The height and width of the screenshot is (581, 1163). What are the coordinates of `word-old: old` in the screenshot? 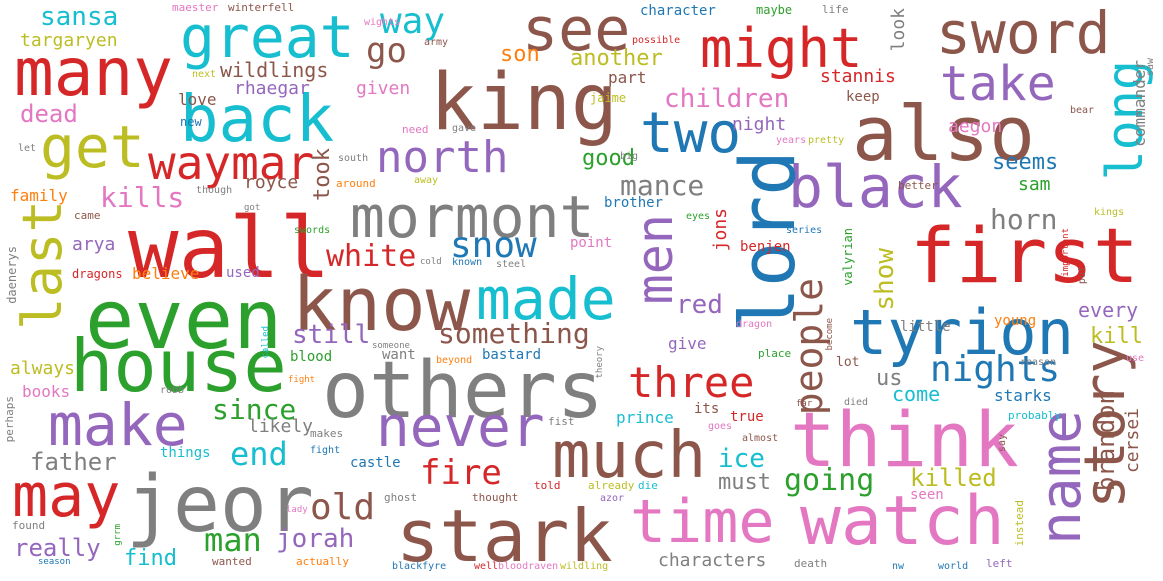 It's located at (343, 507).